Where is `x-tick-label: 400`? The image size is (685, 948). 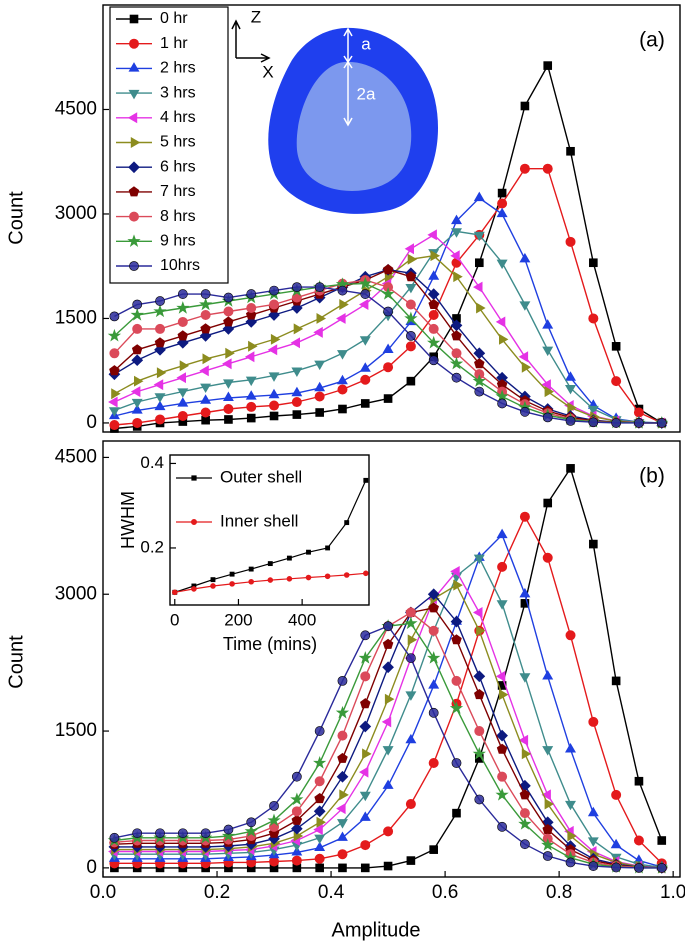
x-tick-label: 400 is located at coordinates (302, 619).